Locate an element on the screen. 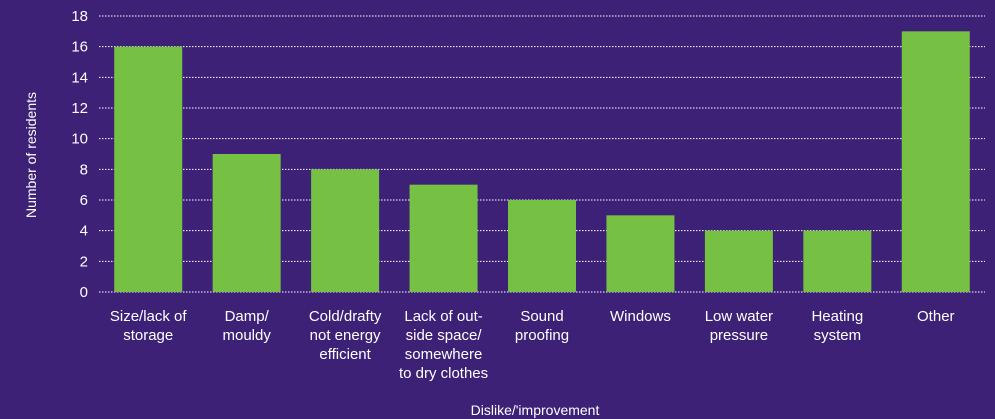 The height and width of the screenshot is (419, 995). x-category-label: Heating system is located at coordinates (837, 326).